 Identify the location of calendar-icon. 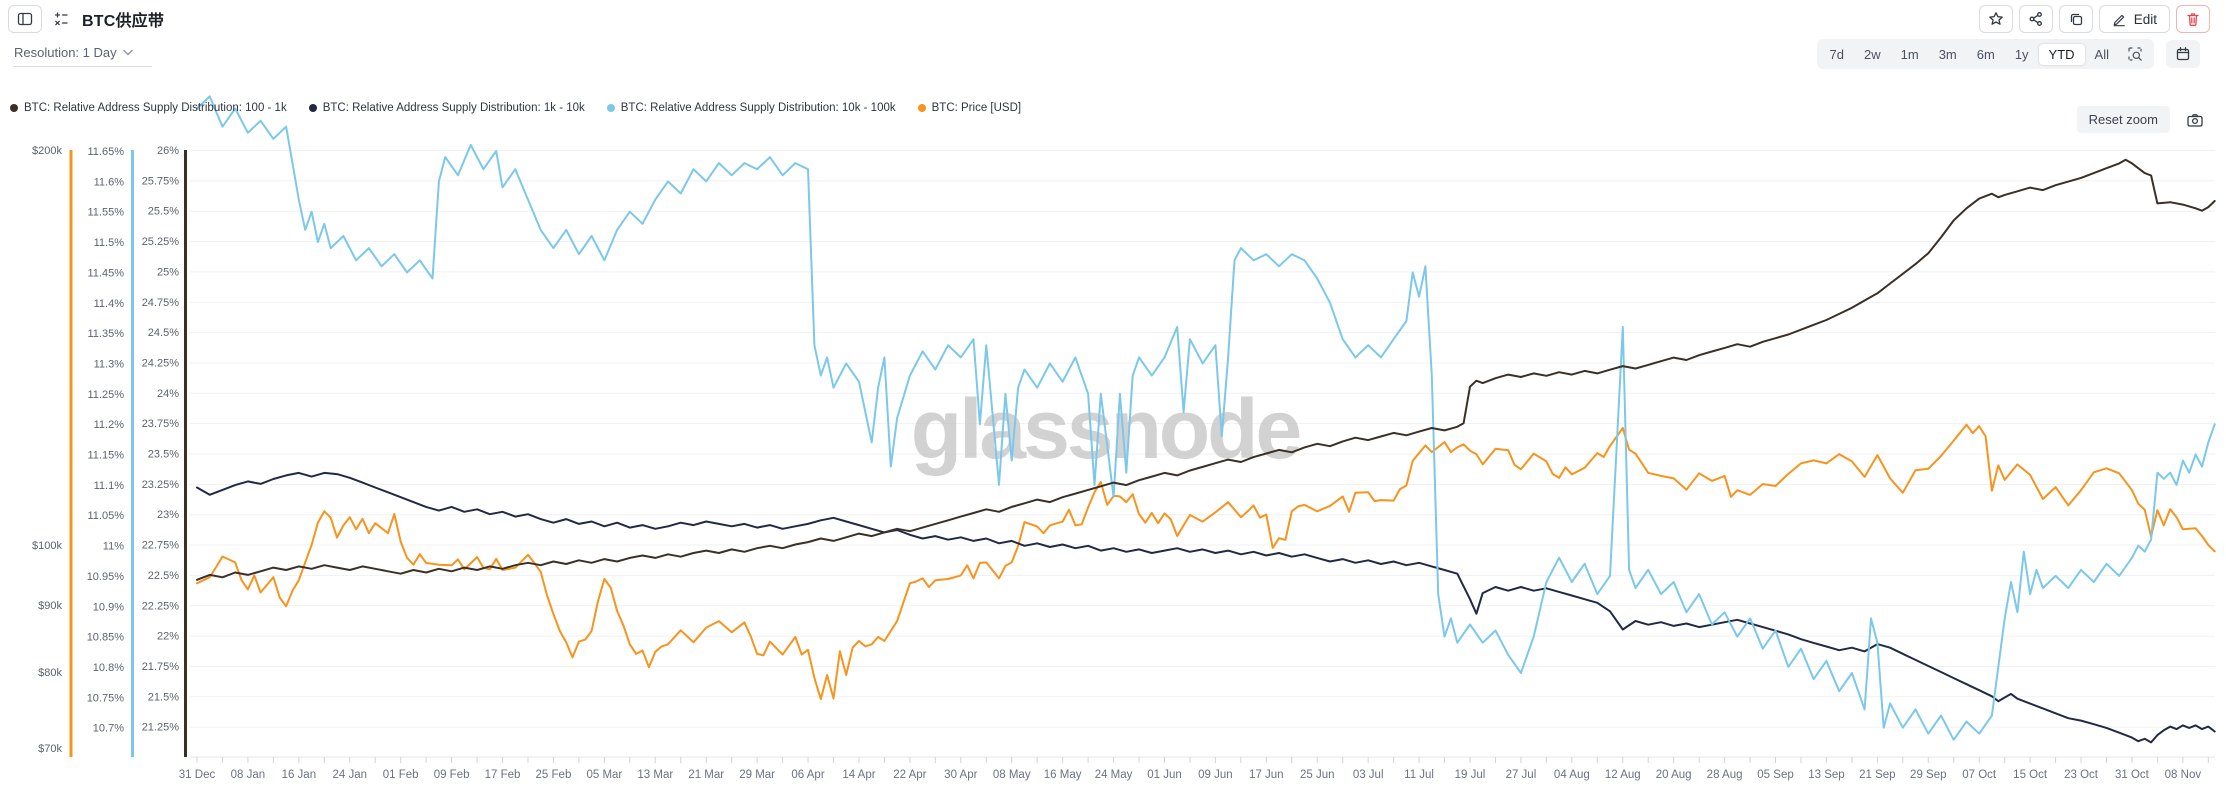
(2183, 54).